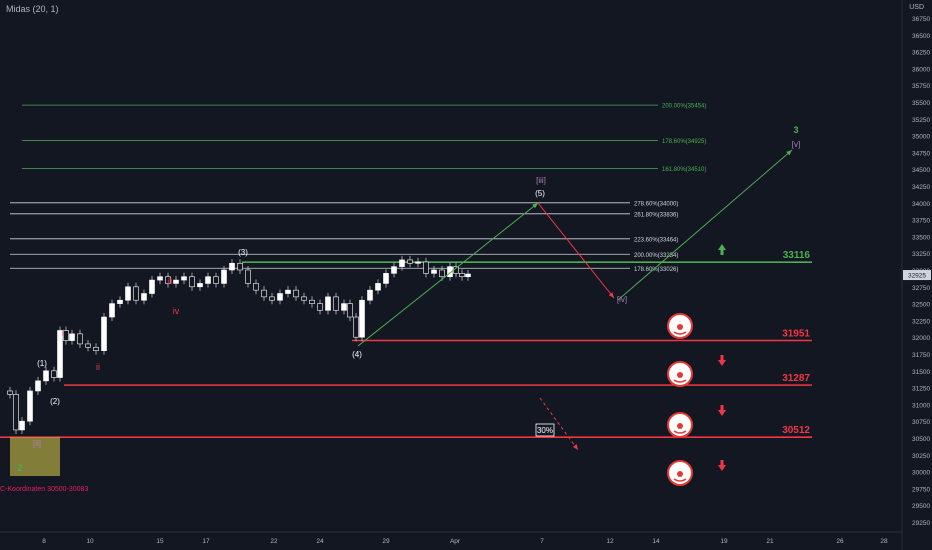  I want to click on fib-level-label: 200.00%(33234), so click(656, 256).